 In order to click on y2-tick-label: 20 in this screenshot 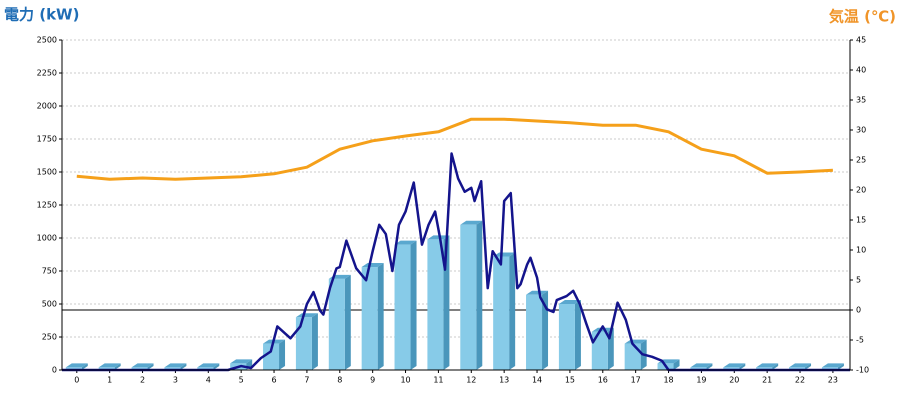, I will do `click(861, 190)`.